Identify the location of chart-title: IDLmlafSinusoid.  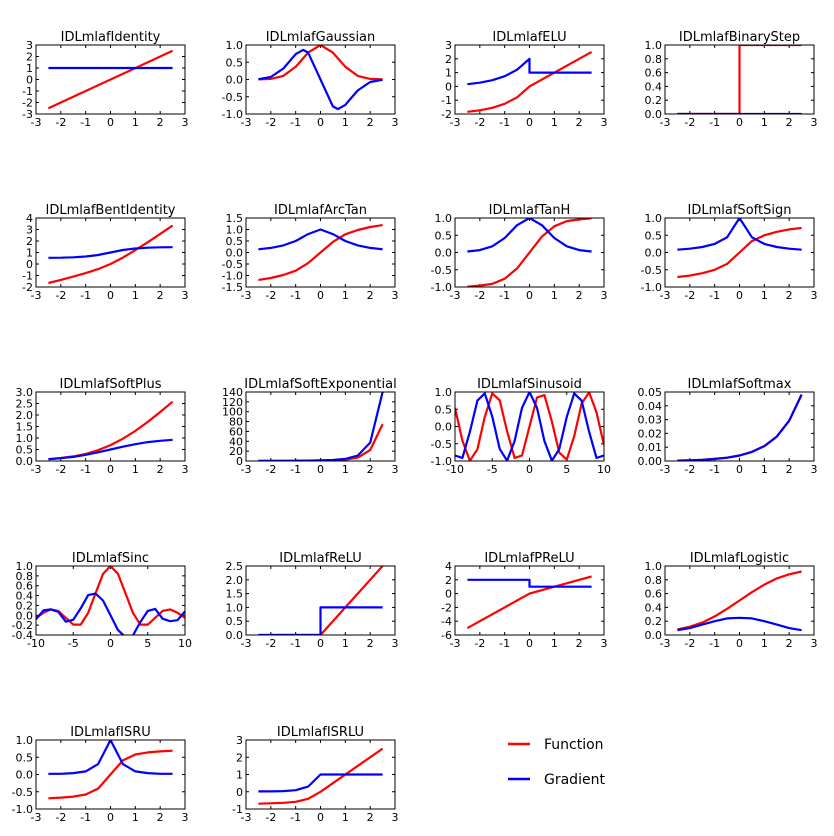
(529, 384).